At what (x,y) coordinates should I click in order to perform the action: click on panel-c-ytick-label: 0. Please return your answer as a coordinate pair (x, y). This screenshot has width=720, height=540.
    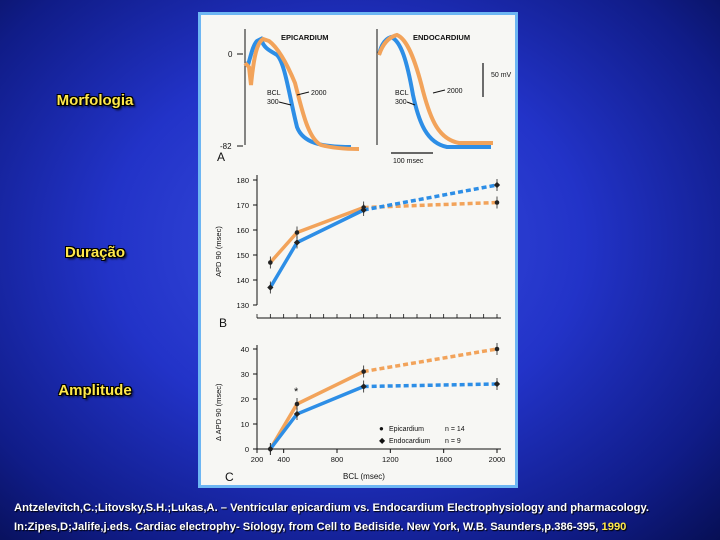
    Looking at the image, I should click on (247, 449).